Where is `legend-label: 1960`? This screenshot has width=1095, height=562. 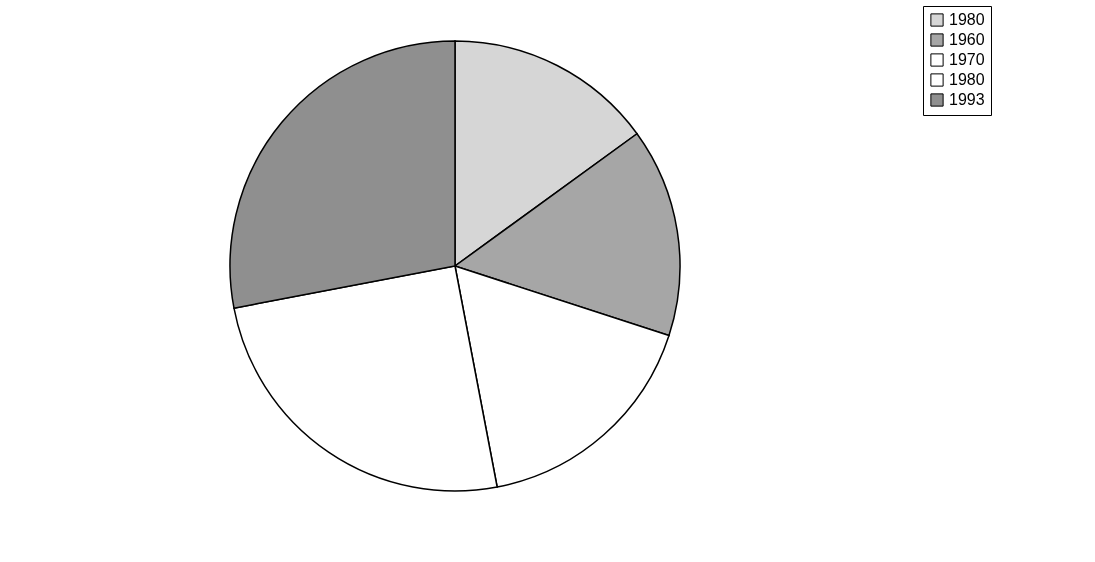 legend-label: 1960 is located at coordinates (967, 39).